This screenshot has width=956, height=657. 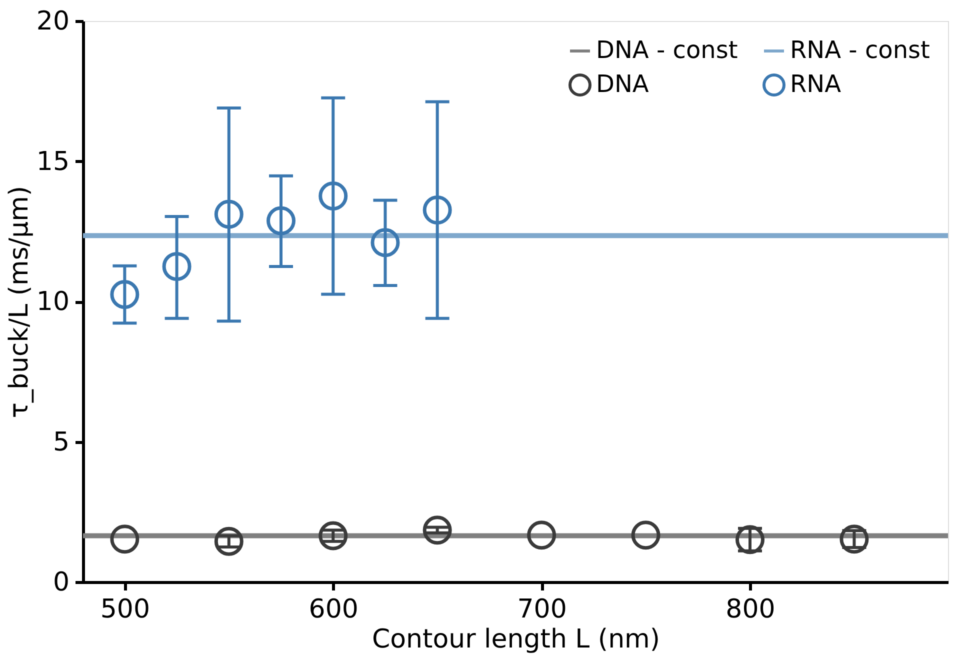 I want to click on x-tick-label: 500, so click(x=125, y=609).